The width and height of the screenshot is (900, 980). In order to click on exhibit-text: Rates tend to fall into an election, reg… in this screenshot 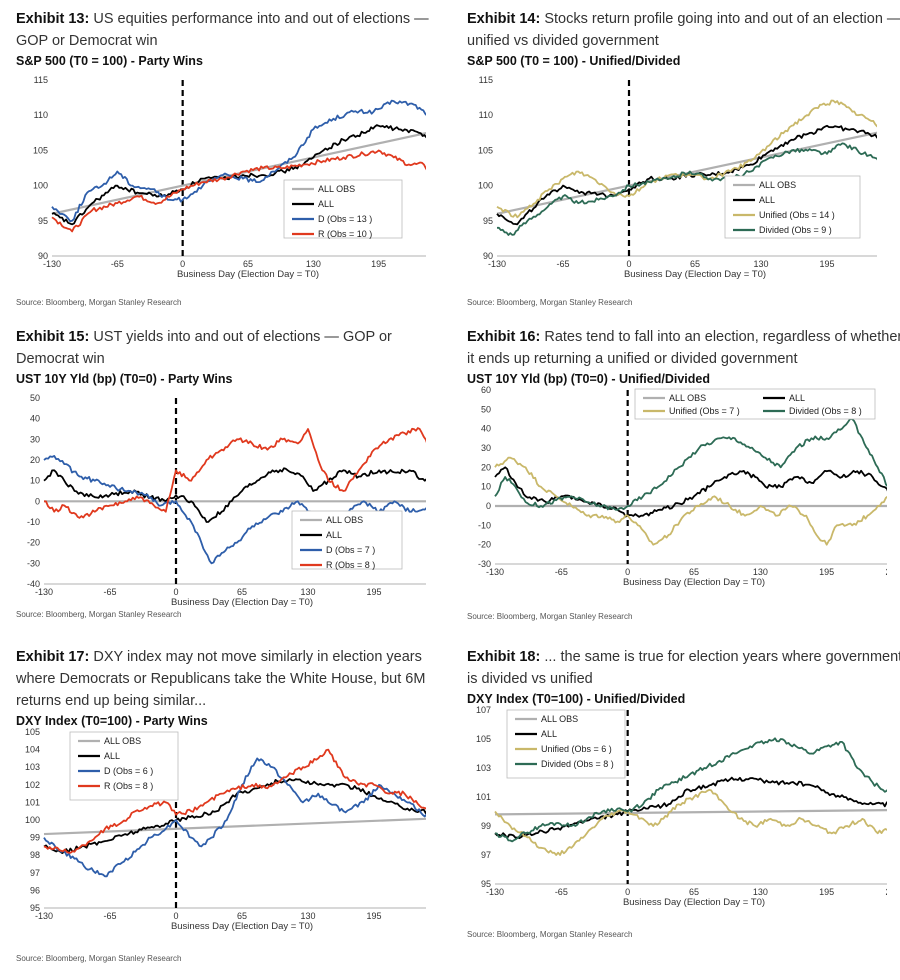, I will do `click(683, 348)`.